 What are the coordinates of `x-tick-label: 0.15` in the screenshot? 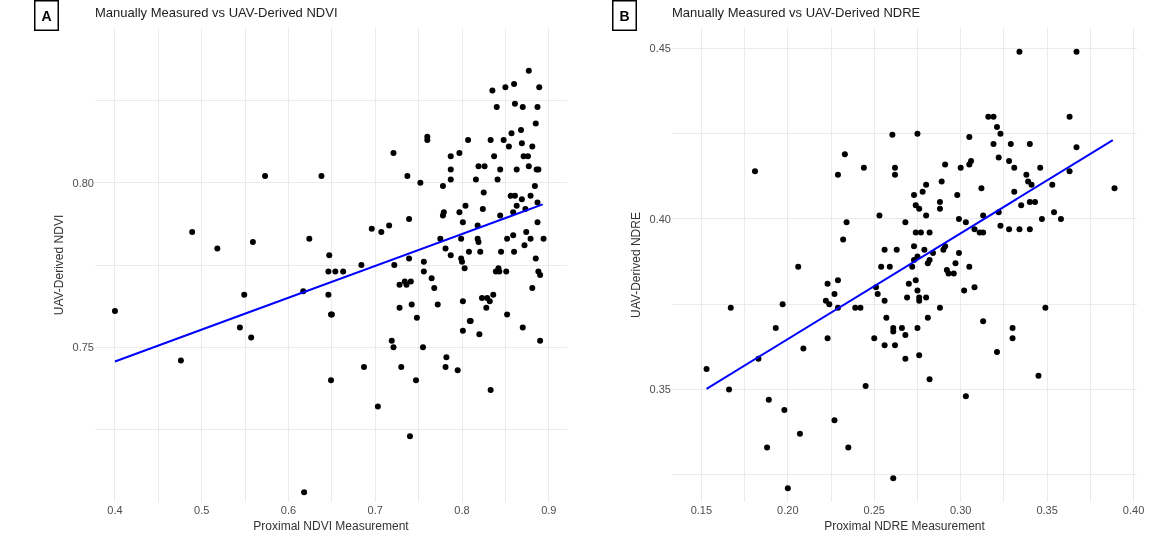 It's located at (701, 510).